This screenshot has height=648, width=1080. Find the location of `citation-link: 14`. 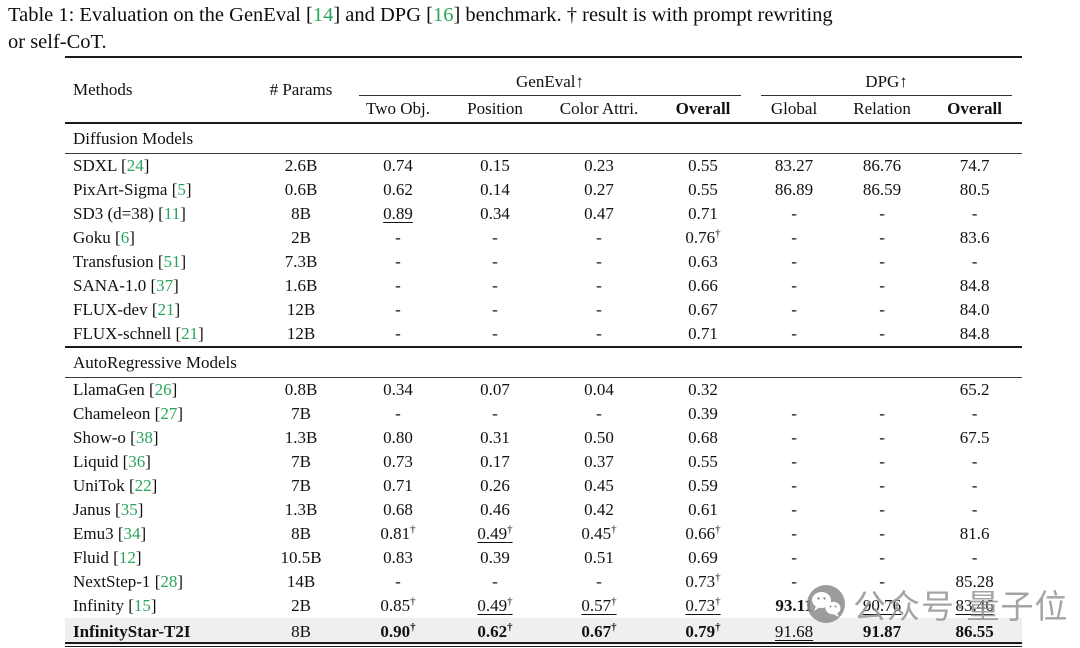

citation-link: 14 is located at coordinates (323, 15).